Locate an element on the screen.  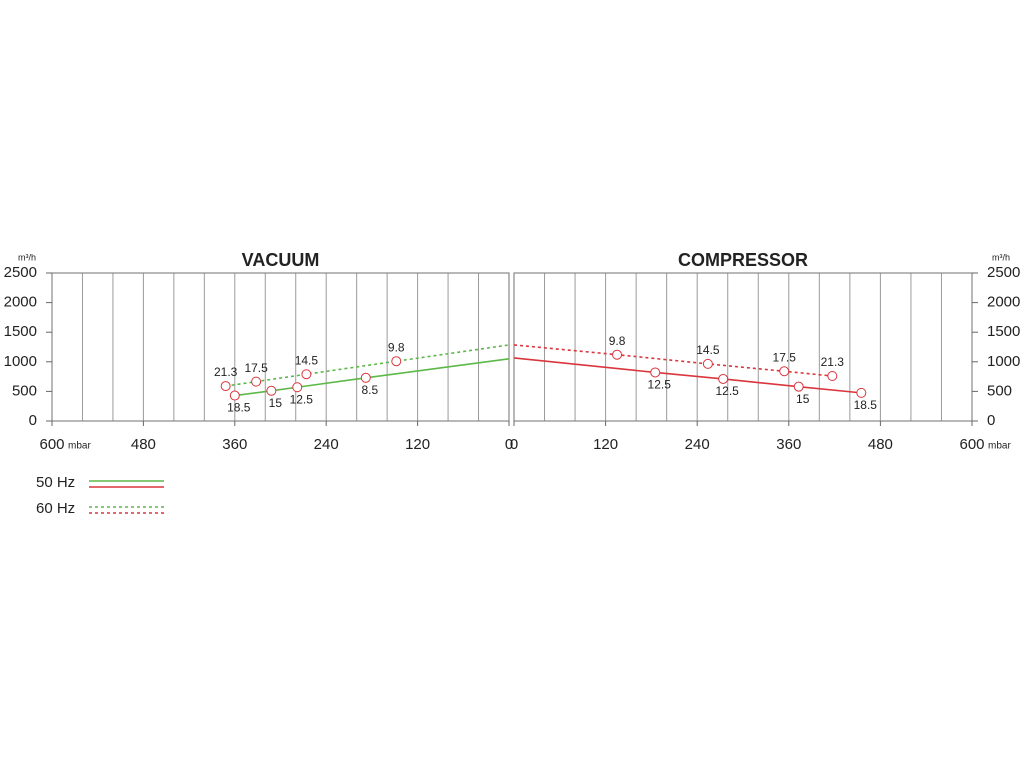
point-label: 8.5 is located at coordinates (369, 390).